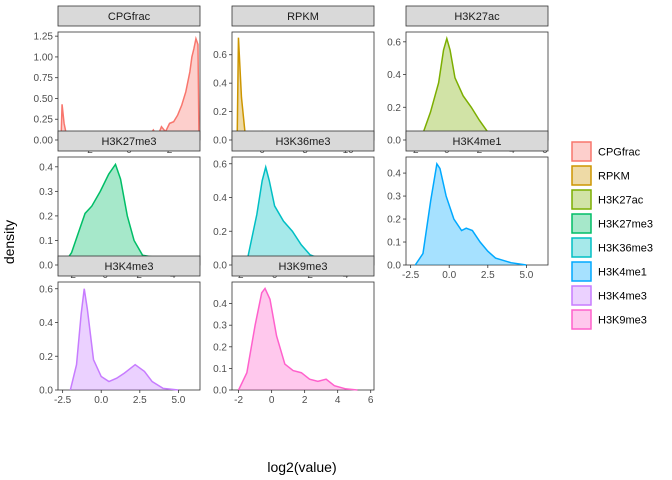 Image resolution: width=672 pixels, height=480 pixels. I want to click on legend-item-h3k36me3: H3K36me3, so click(612, 247).